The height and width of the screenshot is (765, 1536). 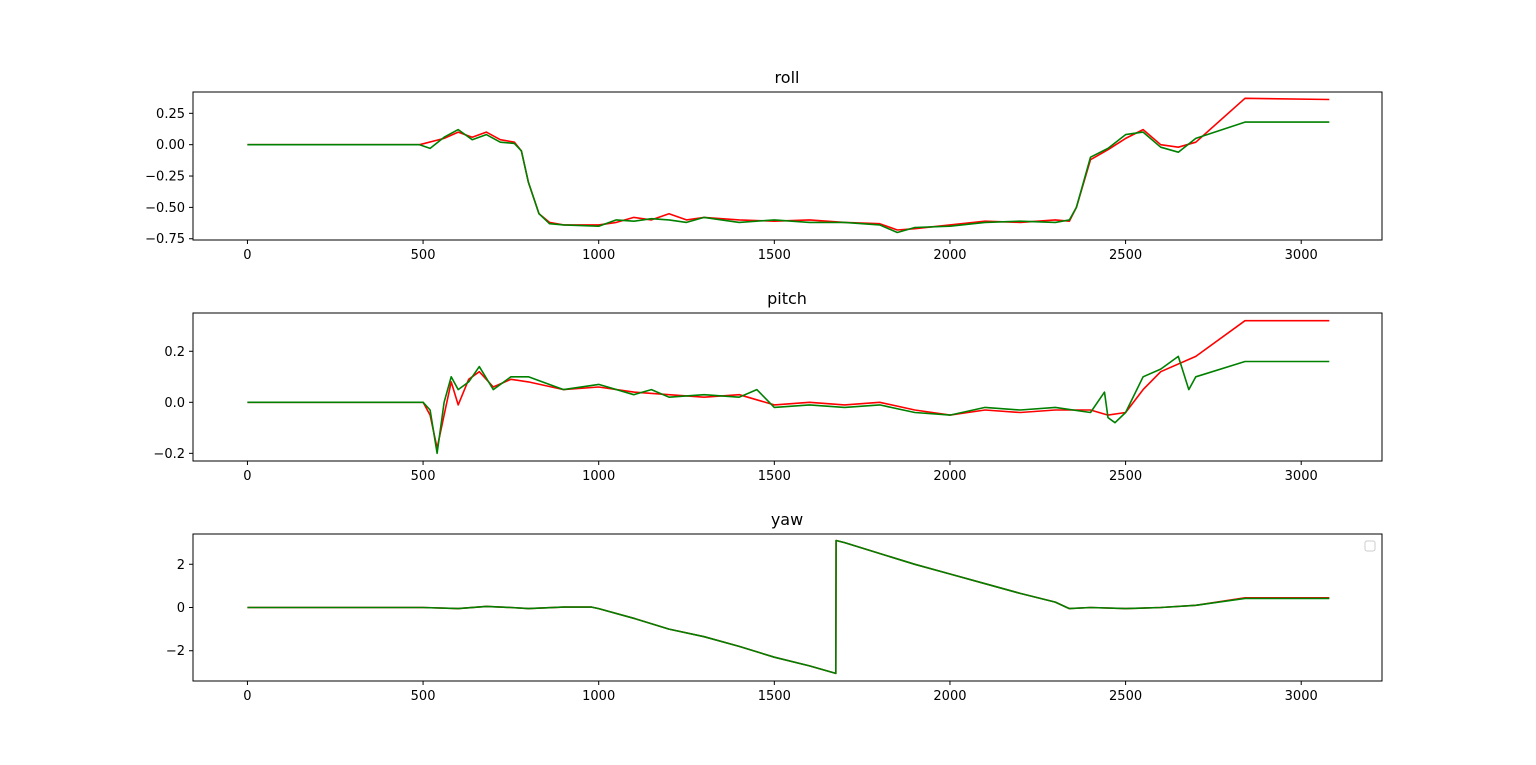 What do you see at coordinates (165, 177) in the screenshot?
I see `roll-y-tick-label: −0.25` at bounding box center [165, 177].